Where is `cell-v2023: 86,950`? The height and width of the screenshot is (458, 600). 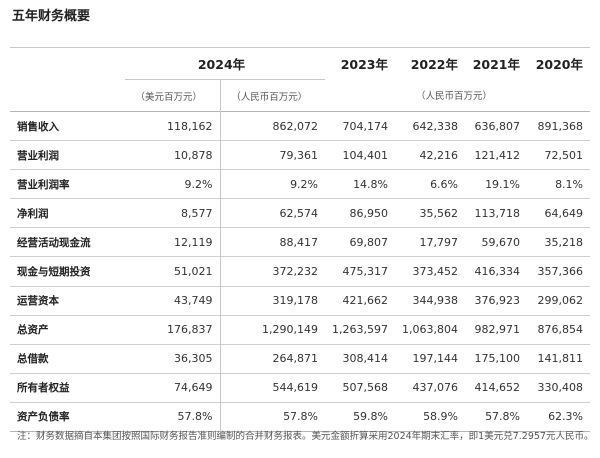 cell-v2023: 86,950 is located at coordinates (360, 213).